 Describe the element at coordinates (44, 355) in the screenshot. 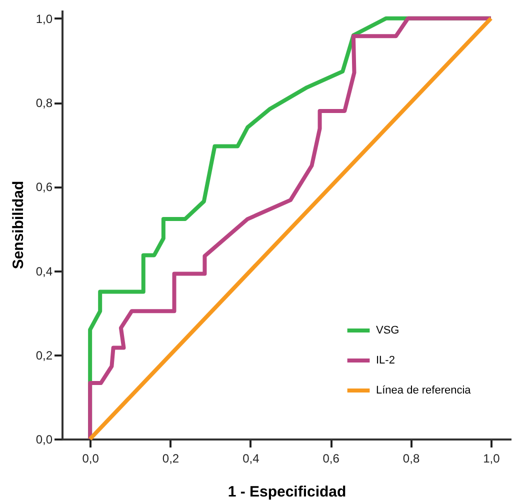

I see `y-tick-label: 0,2` at that location.